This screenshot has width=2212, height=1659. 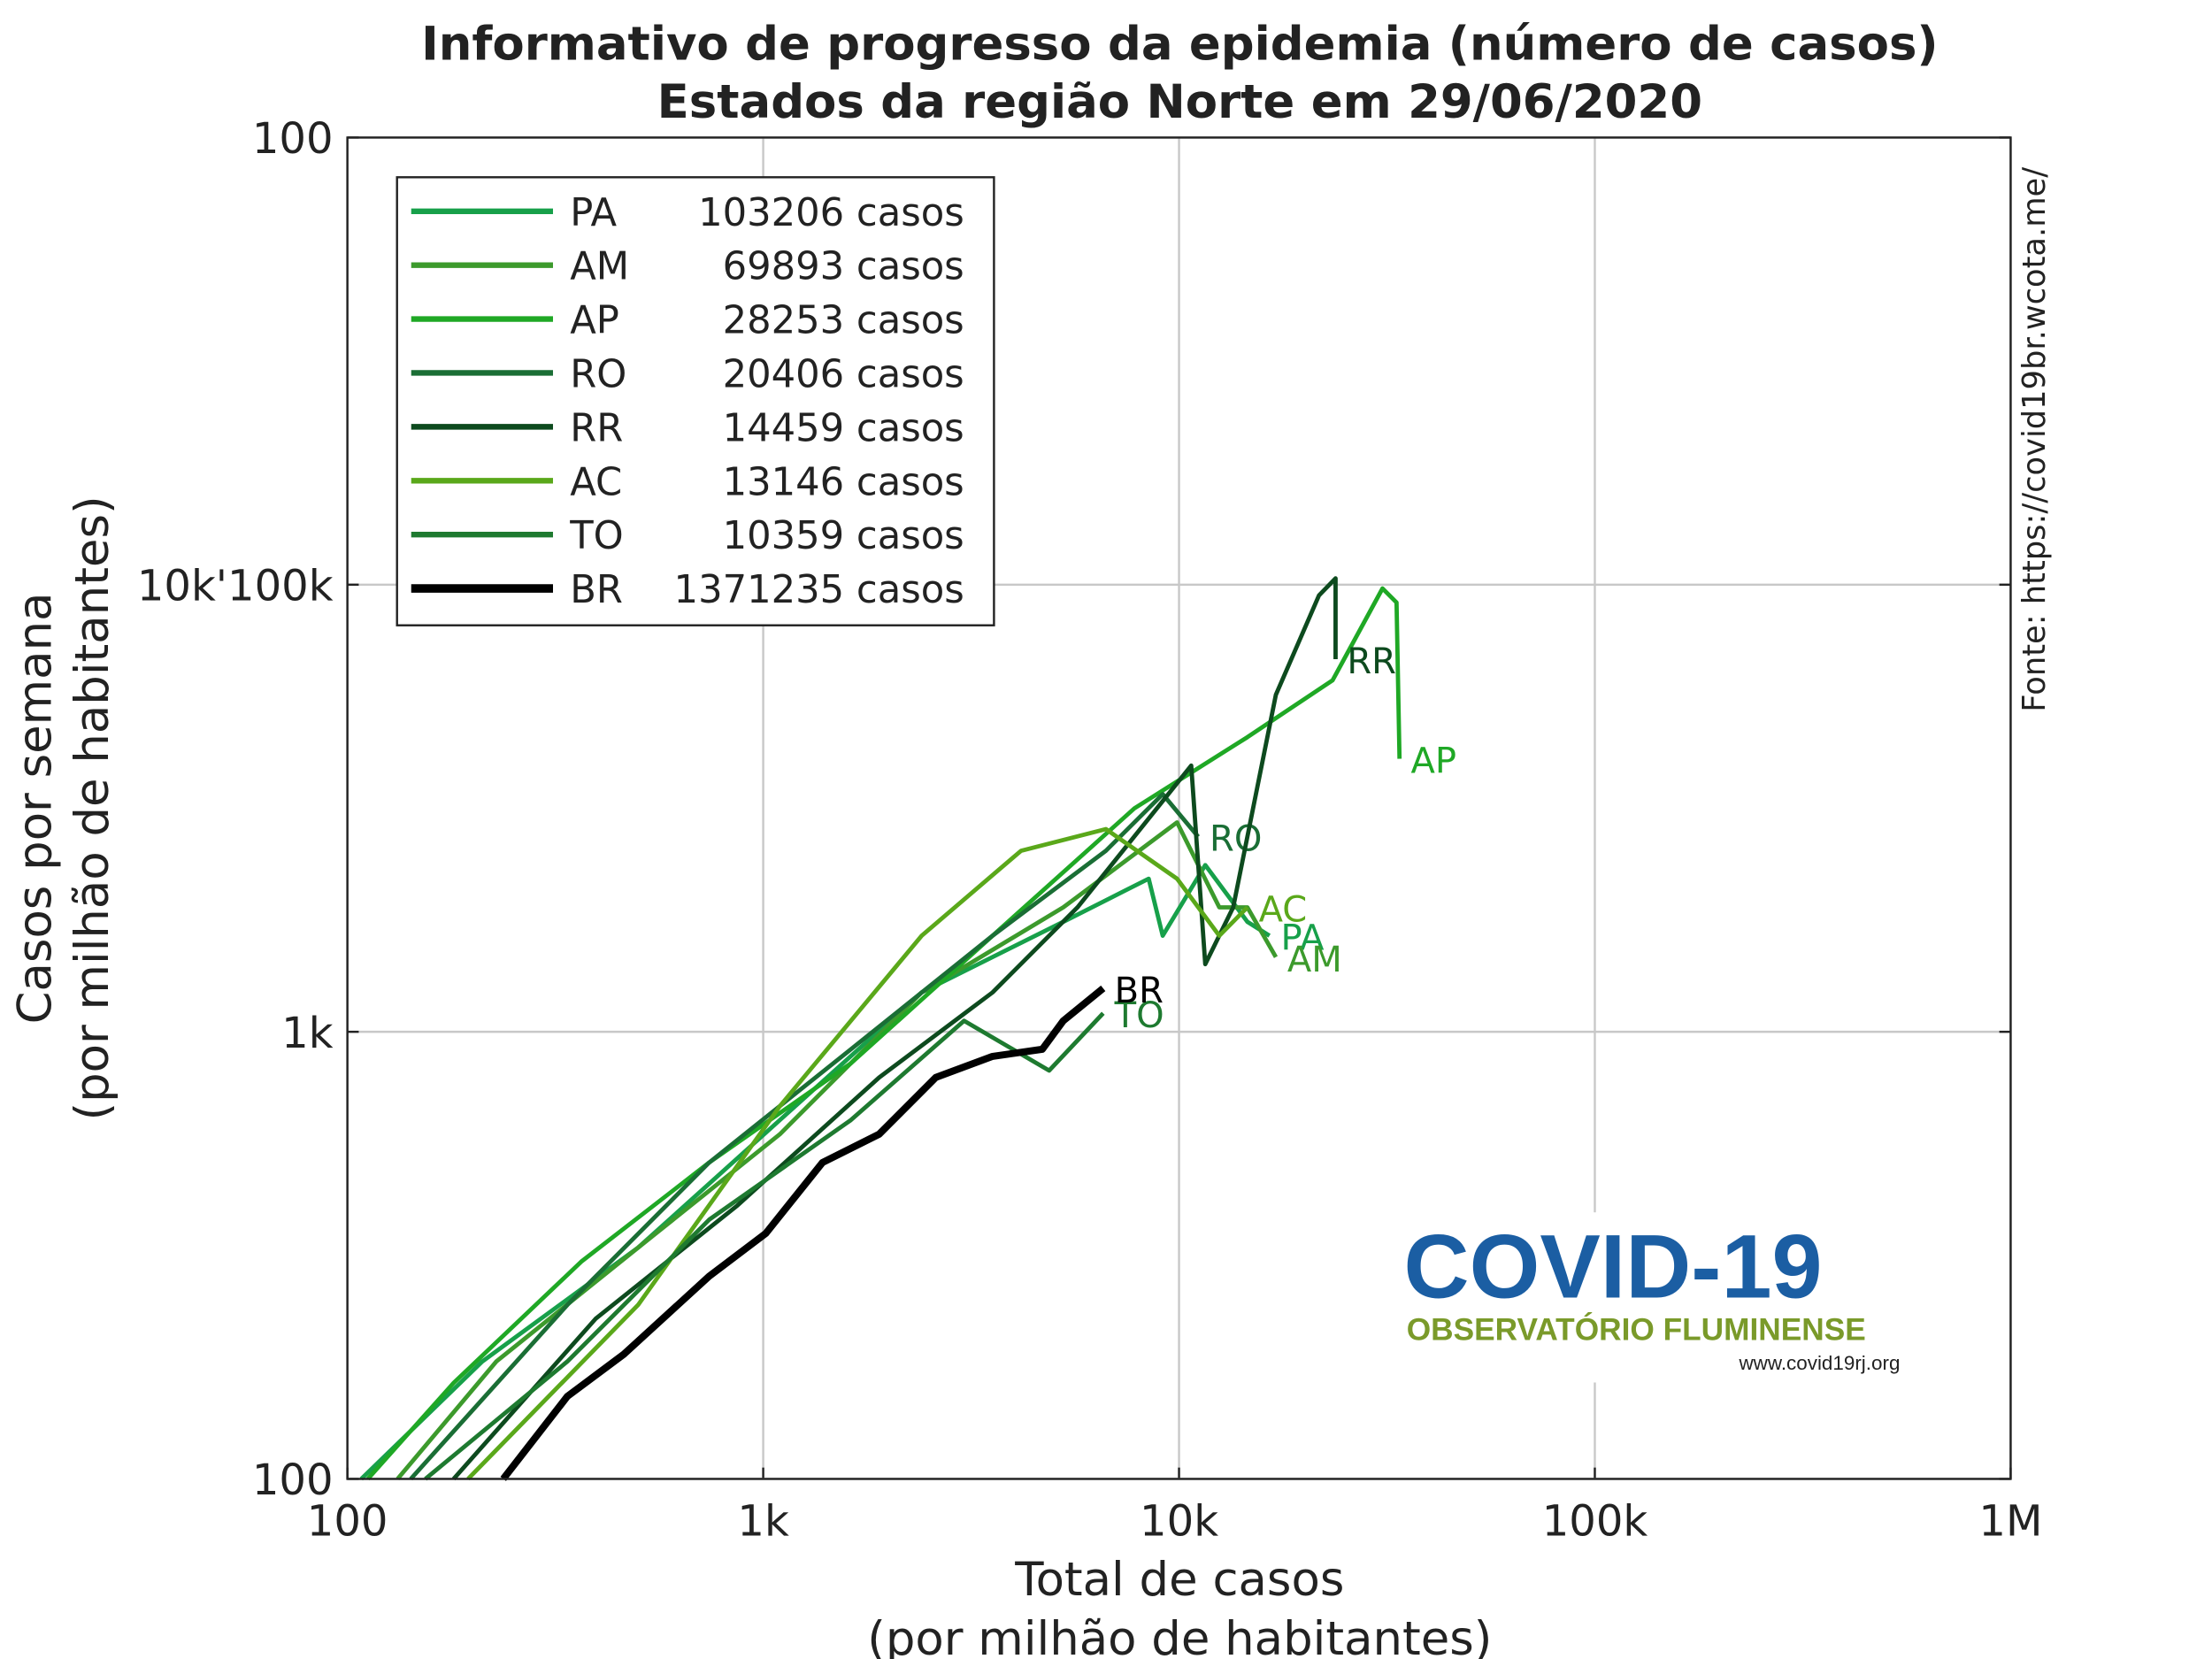 What do you see at coordinates (844, 536) in the screenshot?
I see `legend-cases: 10359 casos` at bounding box center [844, 536].